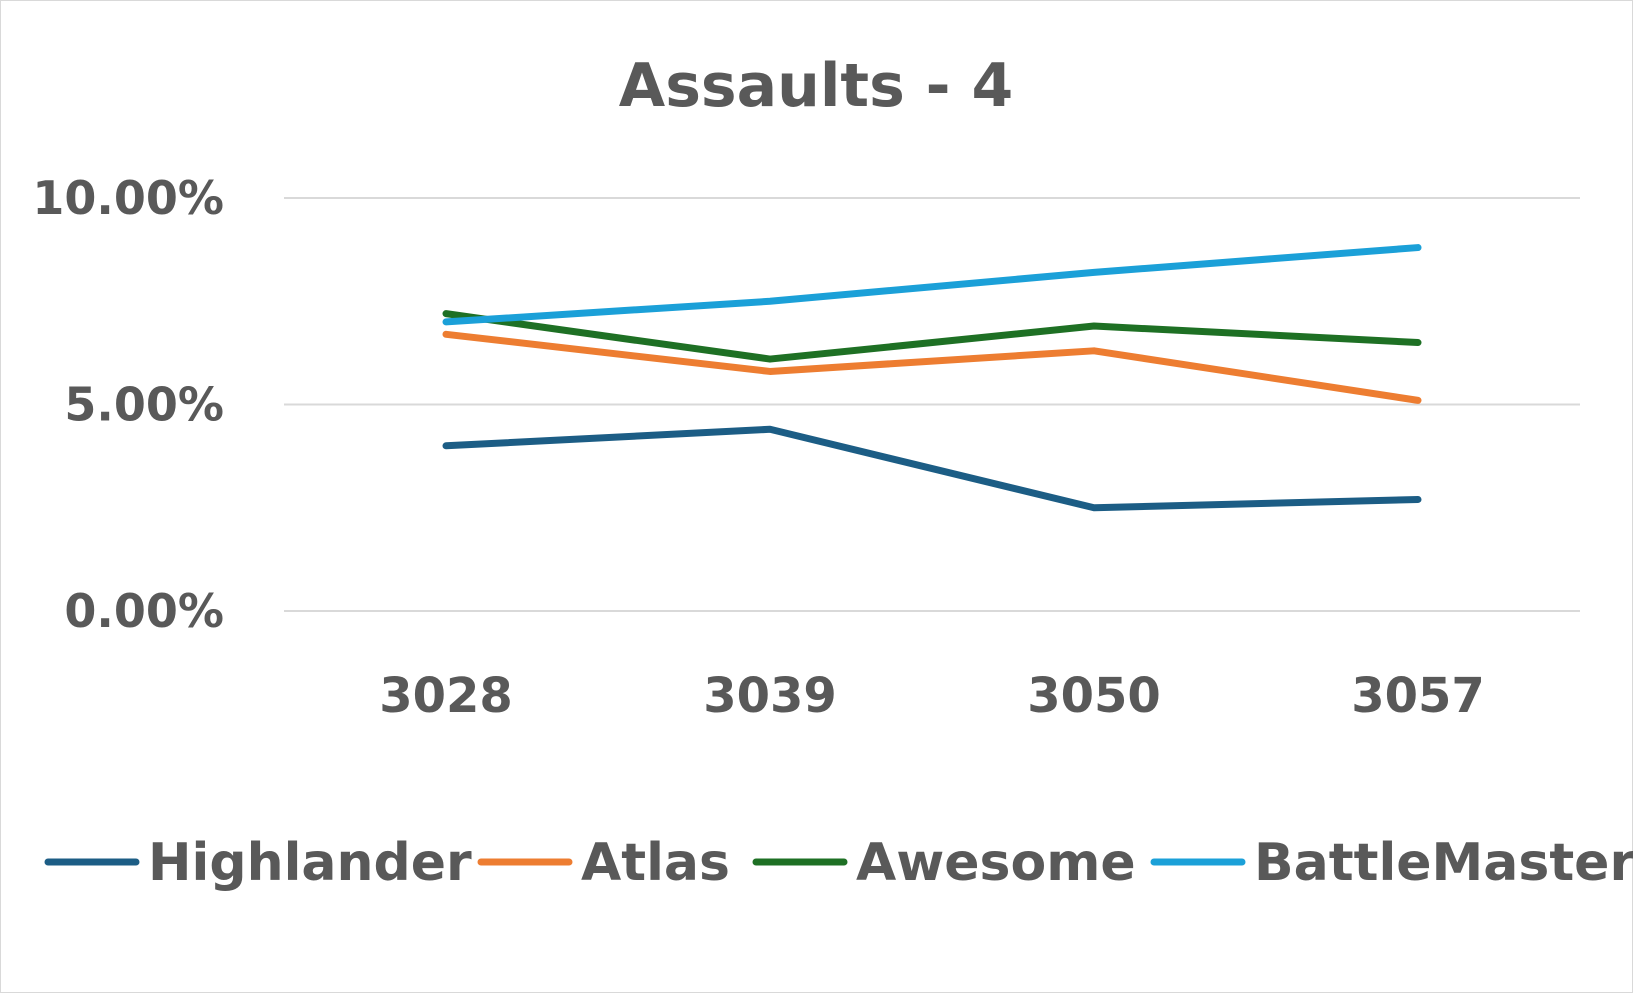 This screenshot has width=1633, height=993. Describe the element at coordinates (310, 863) in the screenshot. I see `legend-label: Highlander` at that location.